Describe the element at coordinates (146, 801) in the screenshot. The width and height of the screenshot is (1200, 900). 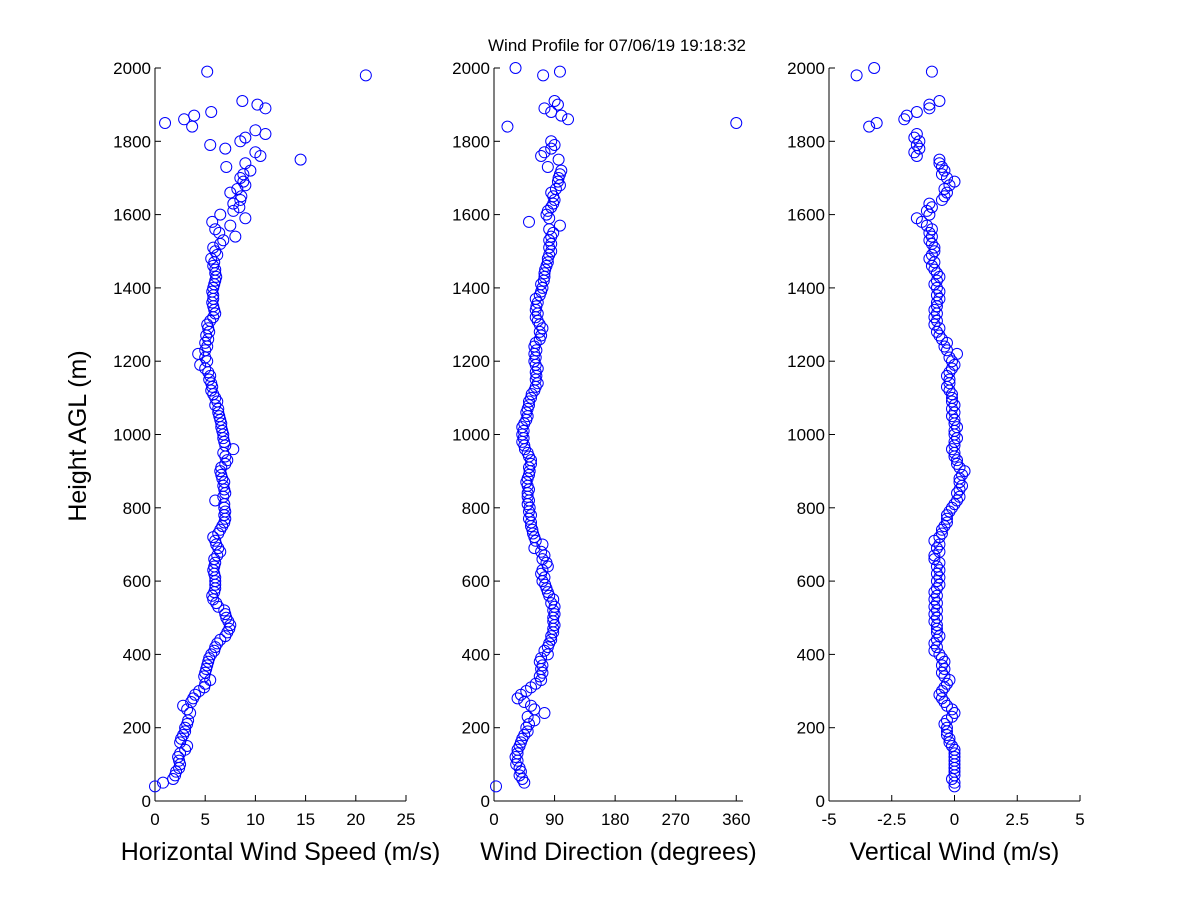
I see `y-tick-label: 0` at that location.